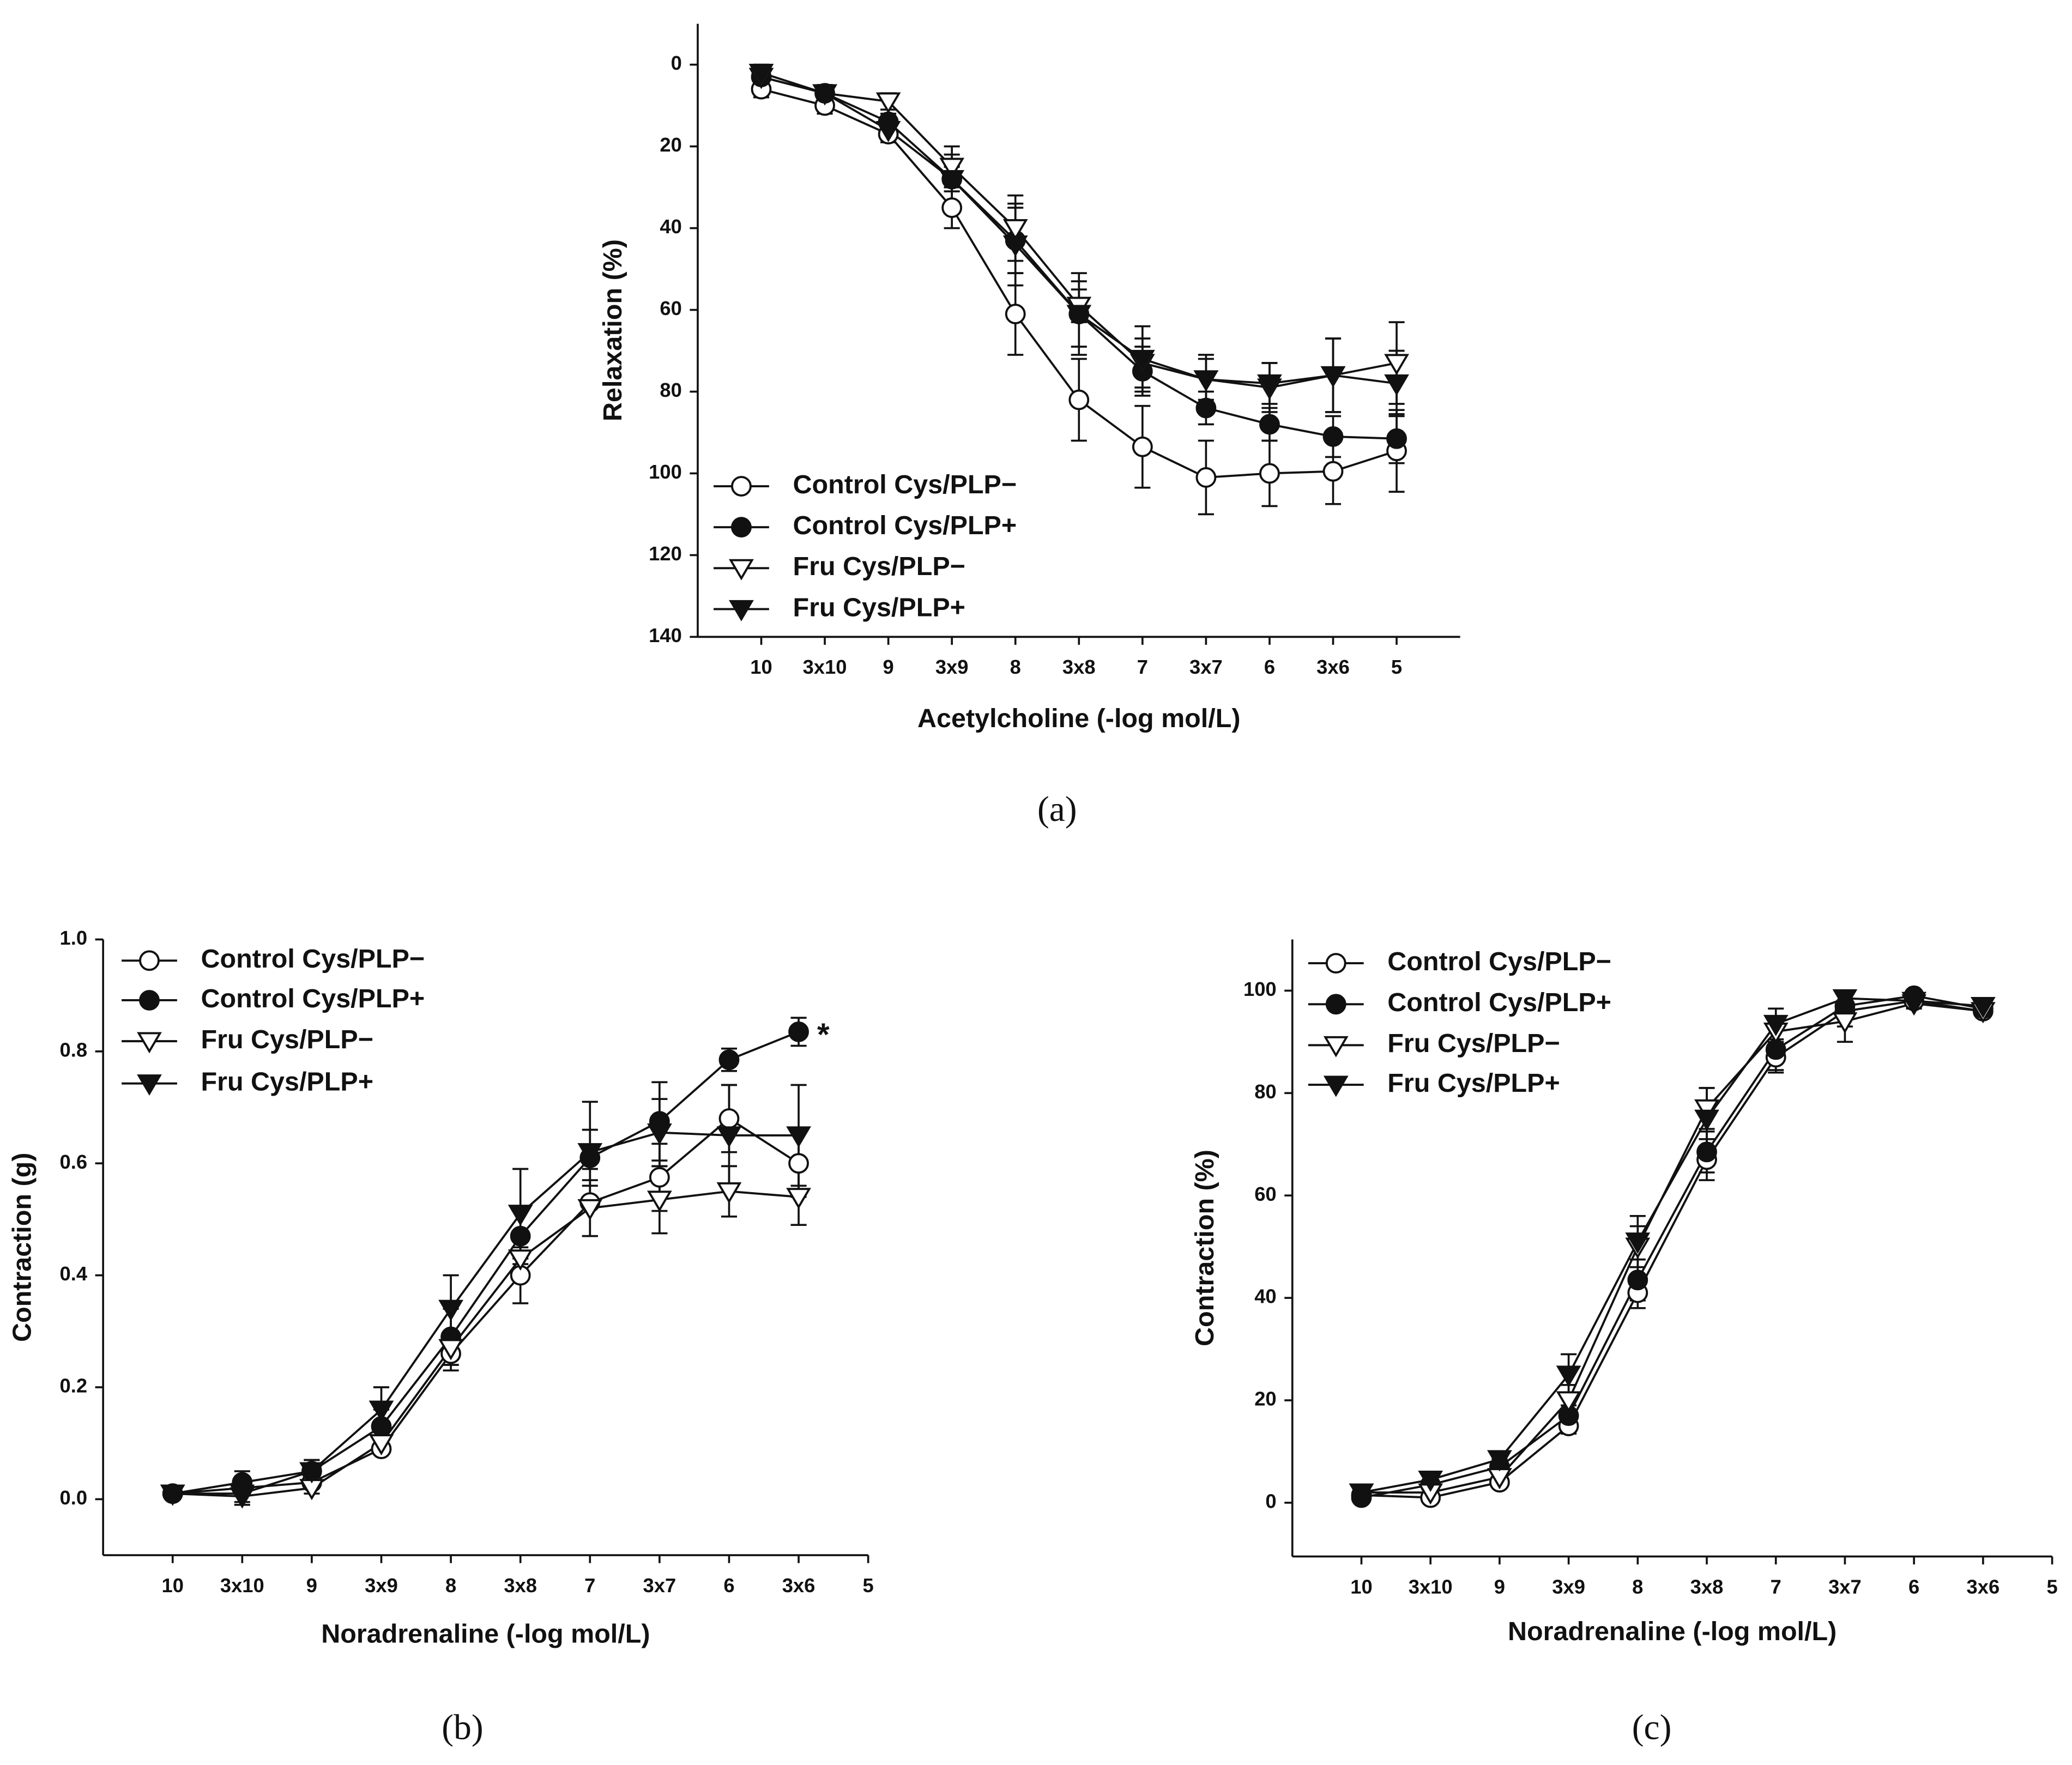 Image resolution: width=2072 pixels, height=1765 pixels. Describe the element at coordinates (242, 1586) in the screenshot. I see `x-tick-label: 3x10` at that location.